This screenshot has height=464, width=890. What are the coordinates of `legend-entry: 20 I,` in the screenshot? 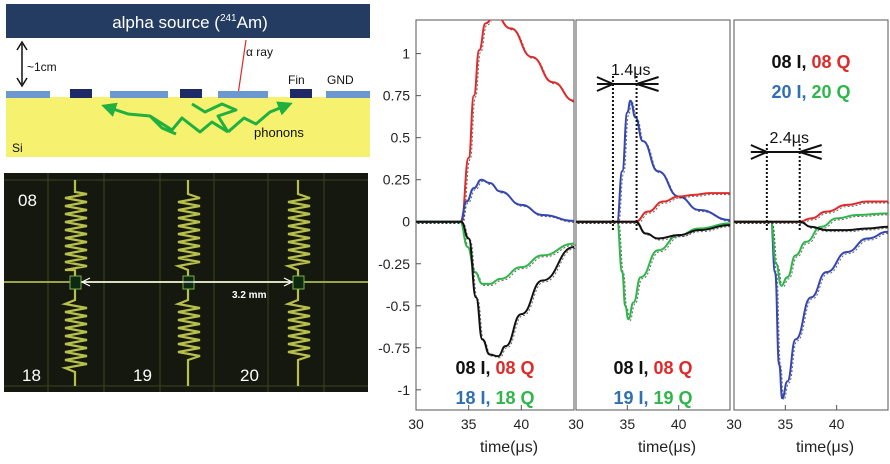 It's located at (788, 92).